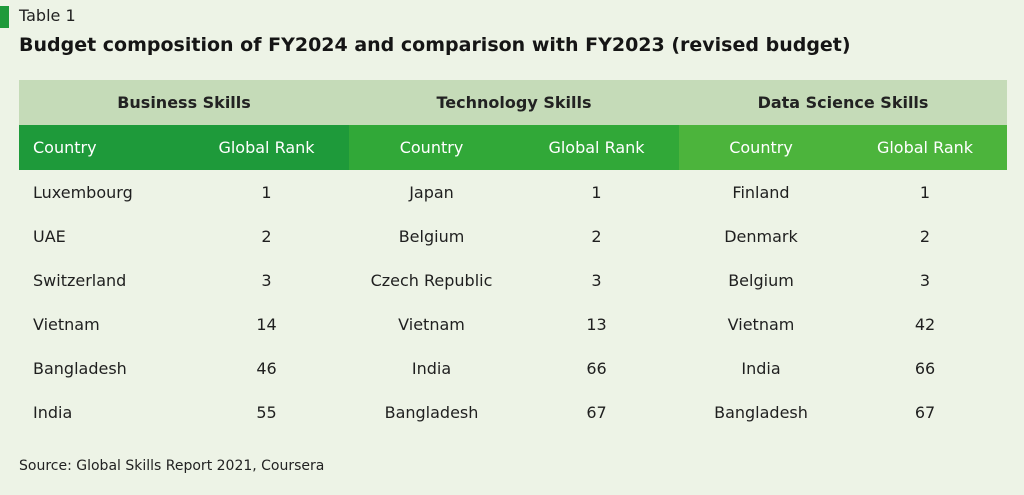 Image resolution: width=1024 pixels, height=495 pixels. What do you see at coordinates (49, 236) in the screenshot?
I see `table-cell: UAE` at bounding box center [49, 236].